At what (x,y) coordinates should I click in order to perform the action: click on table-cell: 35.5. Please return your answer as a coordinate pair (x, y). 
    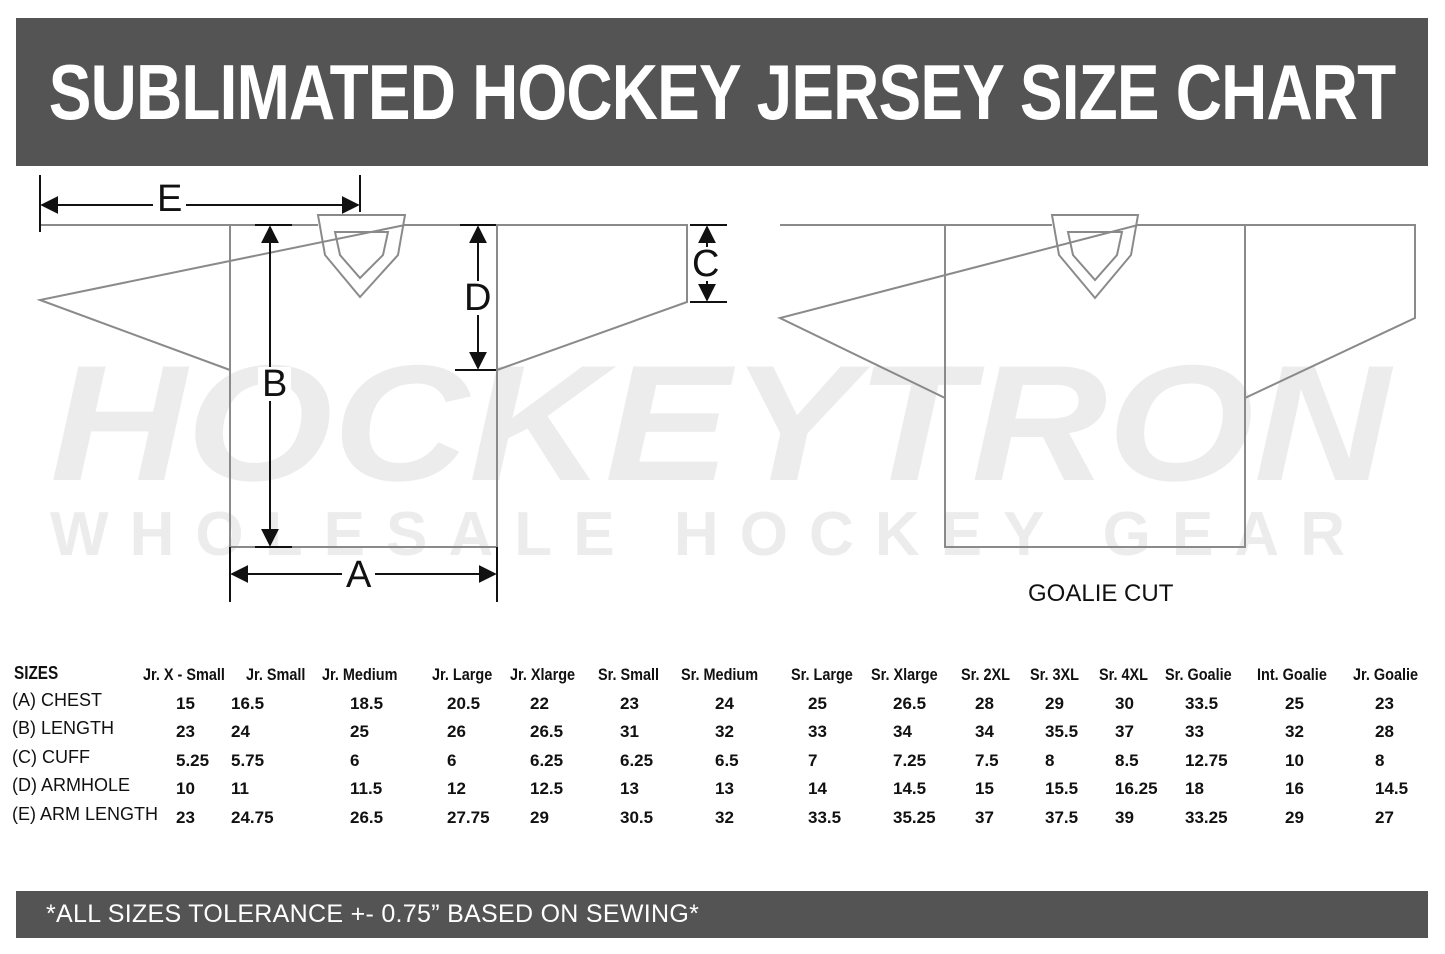
    Looking at the image, I should click on (1062, 731).